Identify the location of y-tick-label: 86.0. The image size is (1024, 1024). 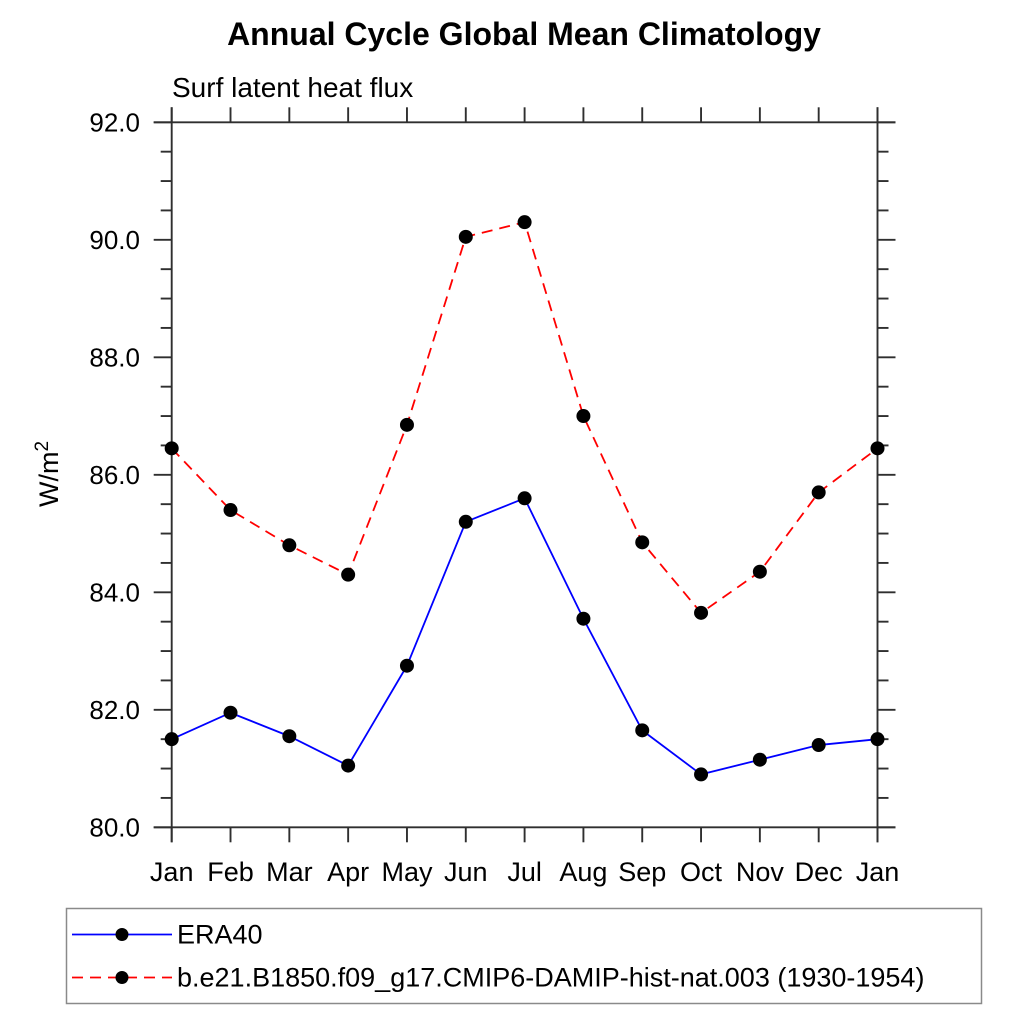
(114, 475).